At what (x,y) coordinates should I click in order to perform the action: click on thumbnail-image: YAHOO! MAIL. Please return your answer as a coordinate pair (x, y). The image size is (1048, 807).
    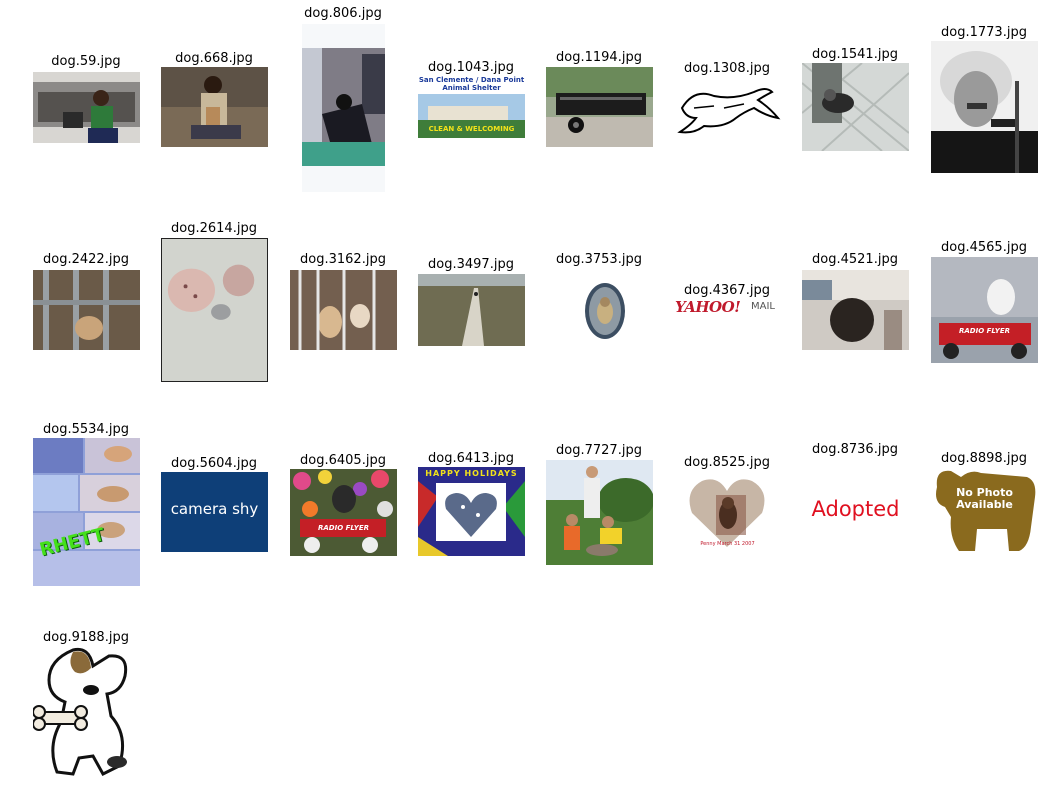
    Looking at the image, I should click on (727, 308).